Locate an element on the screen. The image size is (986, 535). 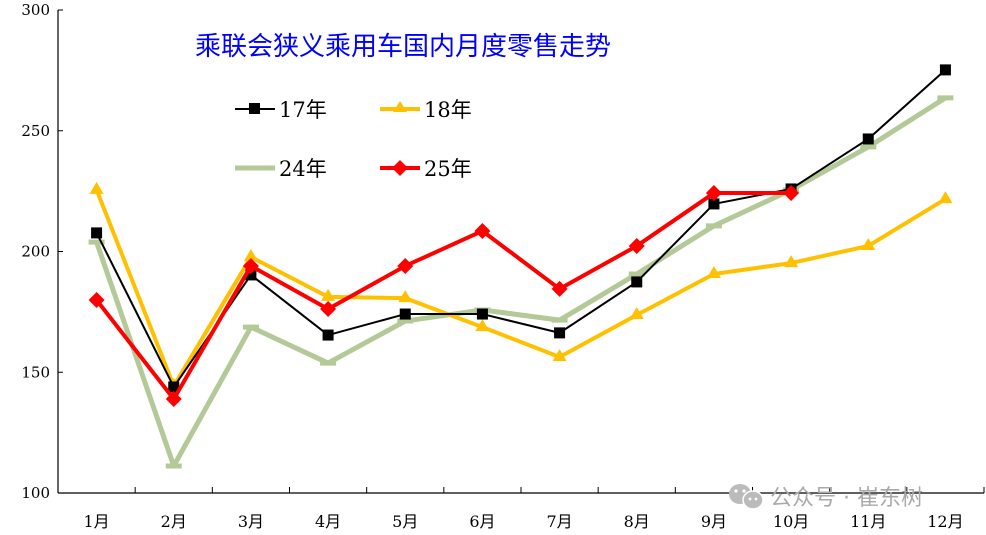
legend-item-25: 25年 is located at coordinates (426, 169).